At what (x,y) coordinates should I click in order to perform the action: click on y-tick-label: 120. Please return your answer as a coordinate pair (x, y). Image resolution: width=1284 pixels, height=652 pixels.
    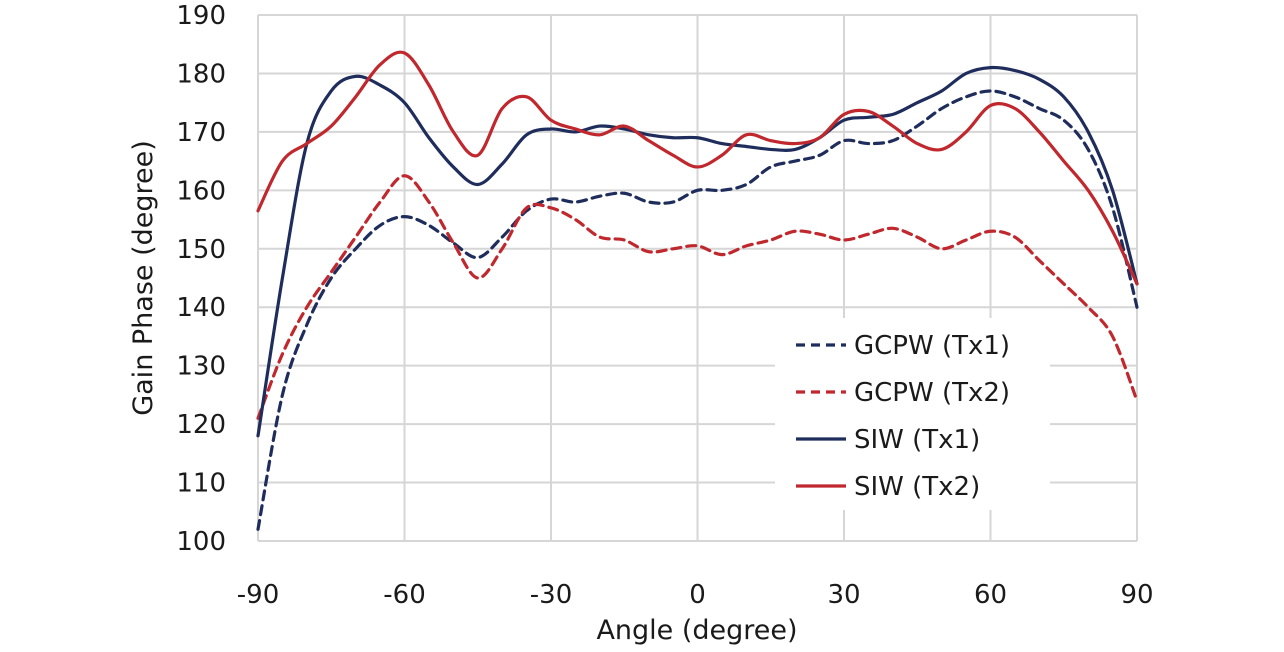
    Looking at the image, I should click on (201, 425).